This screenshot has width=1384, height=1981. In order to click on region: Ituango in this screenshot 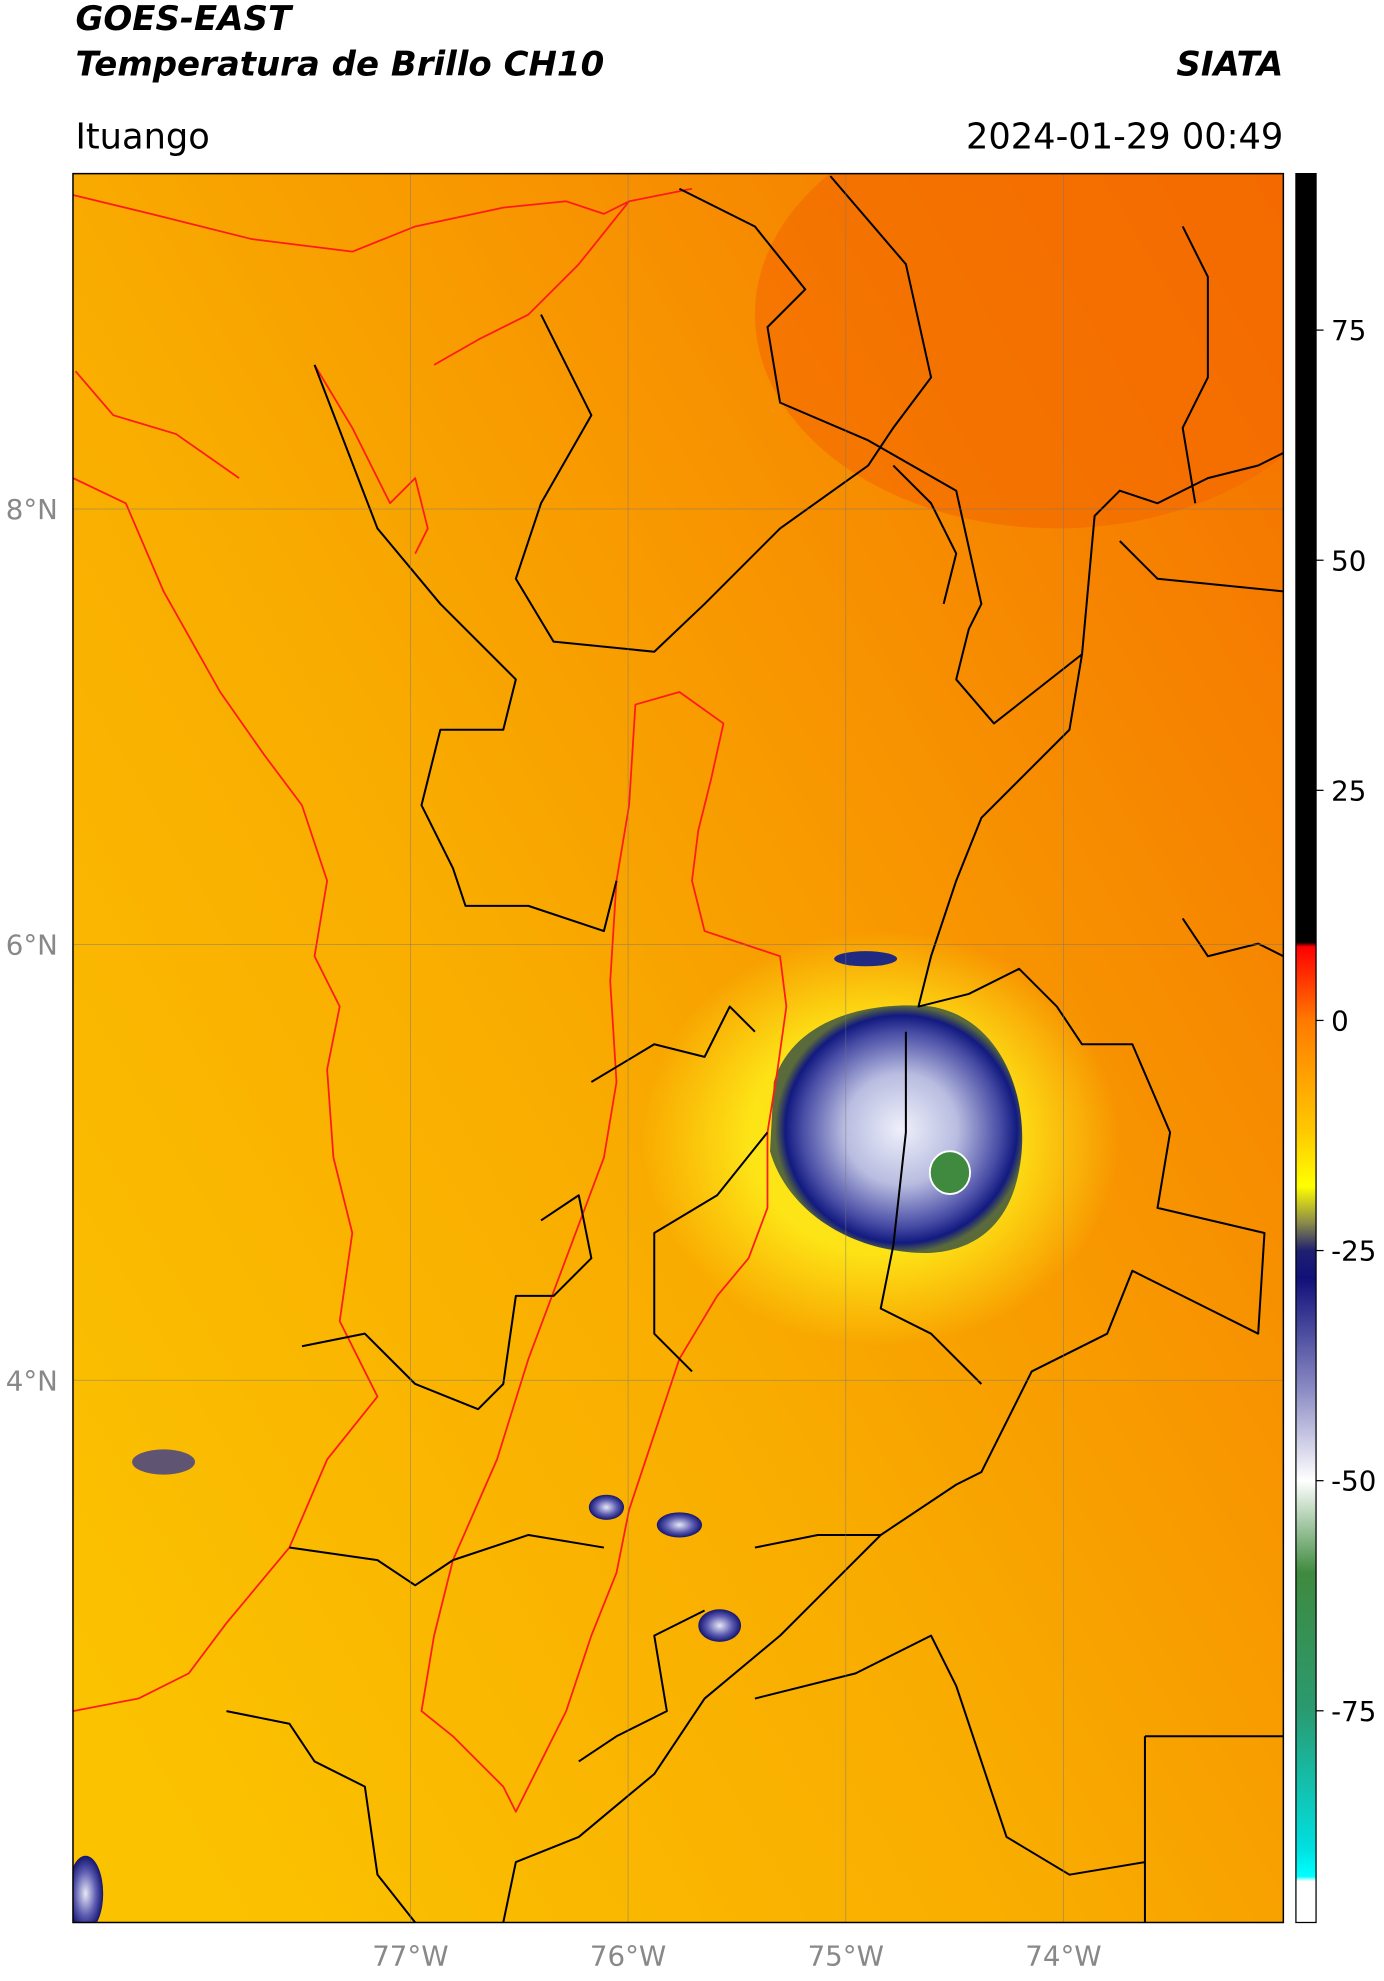, I will do `click(142, 136)`.